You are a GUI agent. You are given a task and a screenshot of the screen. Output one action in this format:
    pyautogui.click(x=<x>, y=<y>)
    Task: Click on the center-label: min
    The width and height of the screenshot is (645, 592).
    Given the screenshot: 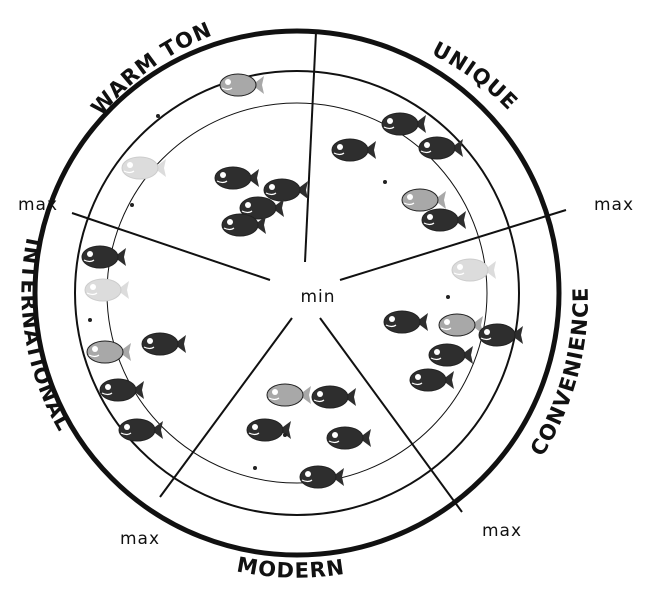 What is the action you would take?
    pyautogui.click(x=317, y=297)
    